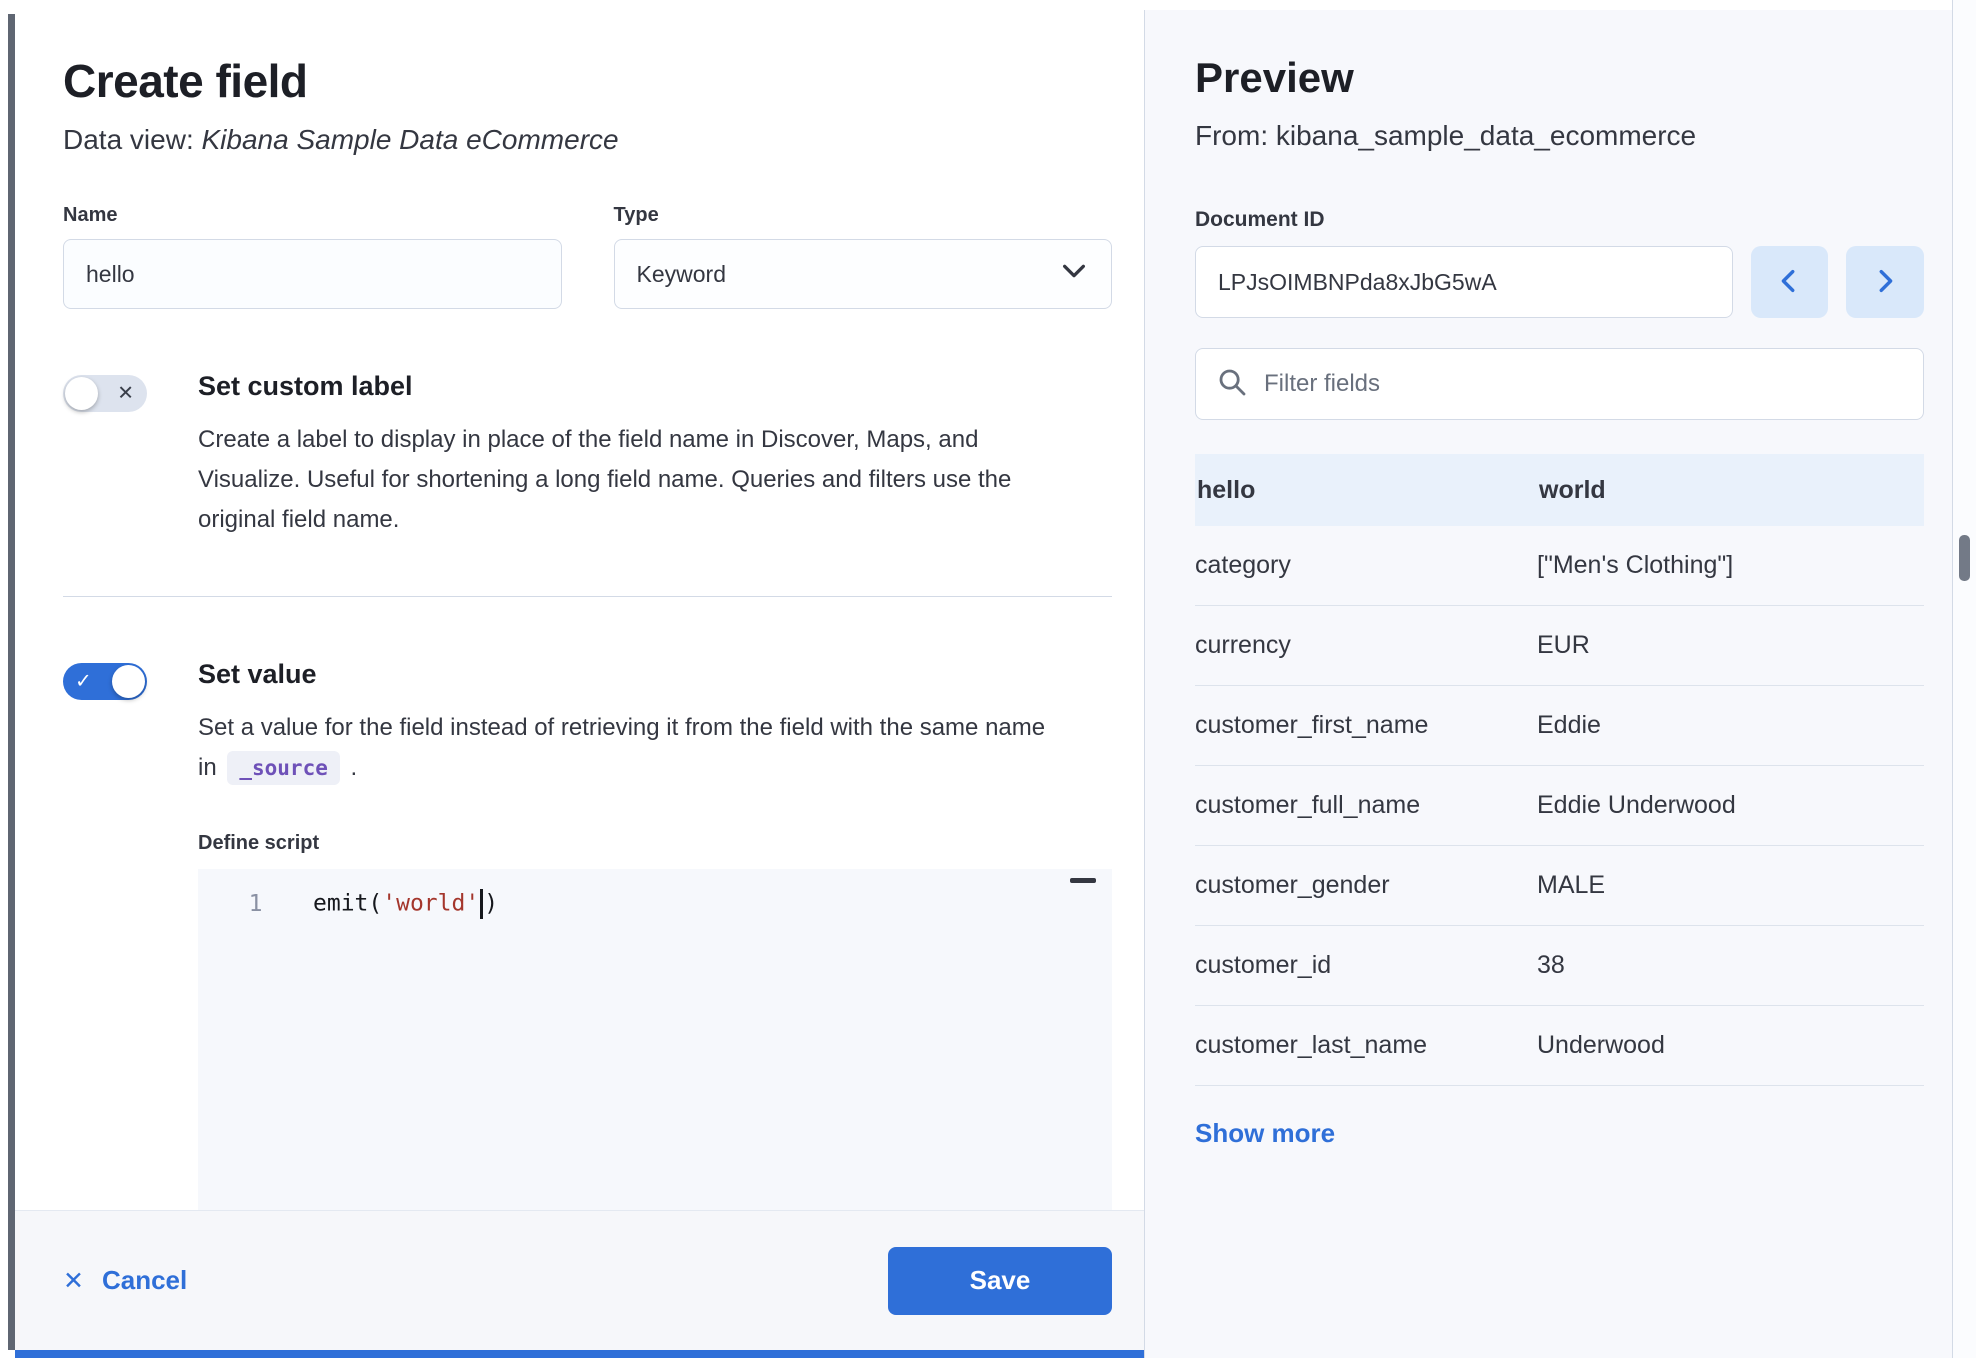 This screenshot has height=1358, width=1976. I want to click on define-script-label: Define script, so click(259, 843).